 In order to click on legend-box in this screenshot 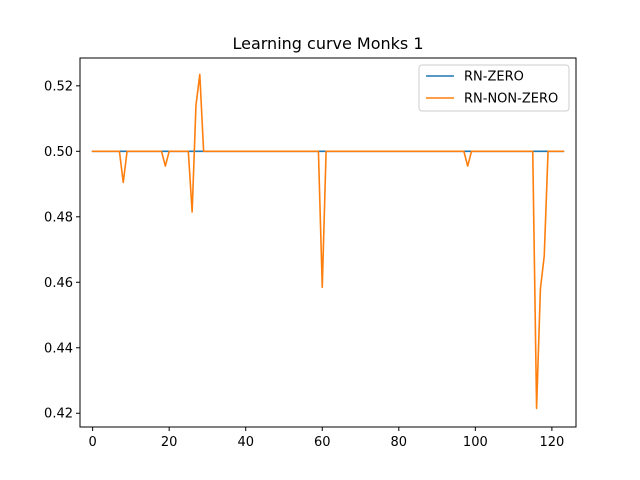, I will do `click(494, 88)`.